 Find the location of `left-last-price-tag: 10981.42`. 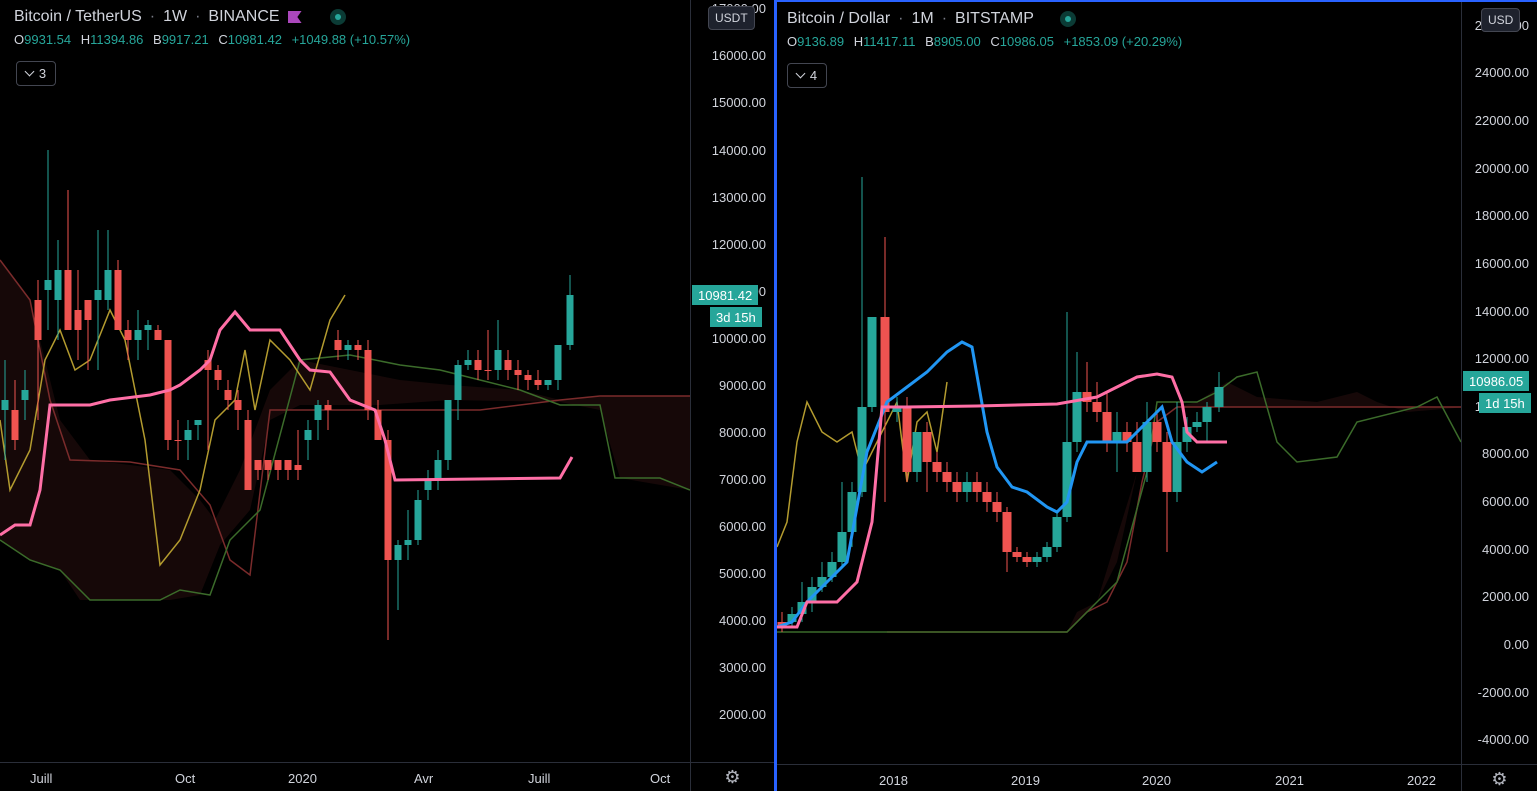

left-last-price-tag: 10981.42 is located at coordinates (725, 295).